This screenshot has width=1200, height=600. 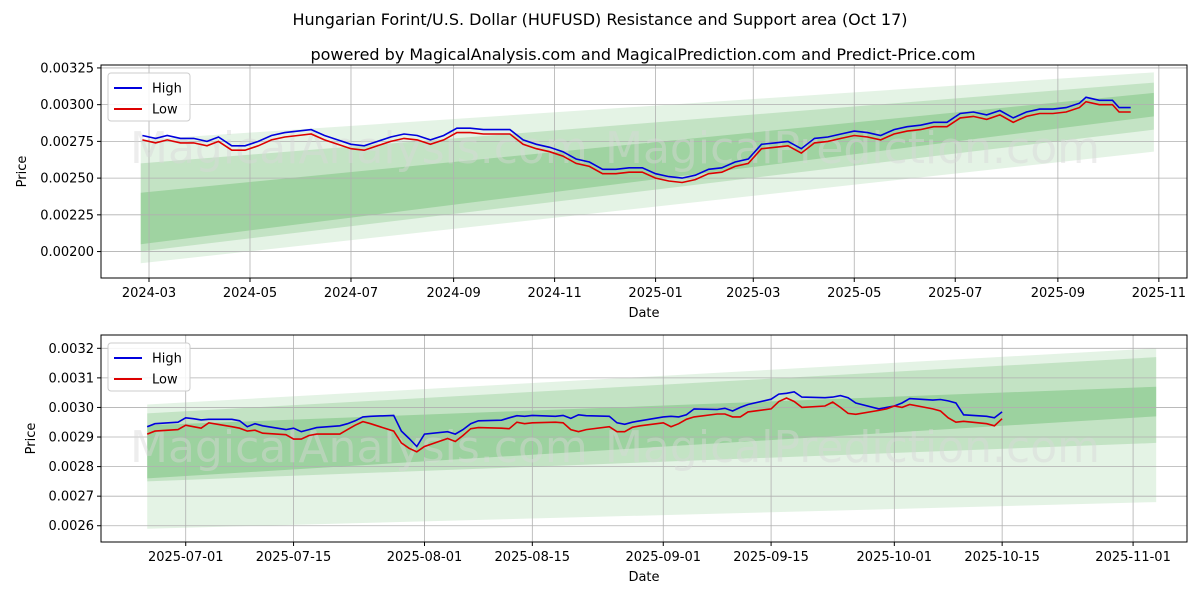 What do you see at coordinates (67, 252) in the screenshot?
I see `y-tick-label: 0.00200` at bounding box center [67, 252].